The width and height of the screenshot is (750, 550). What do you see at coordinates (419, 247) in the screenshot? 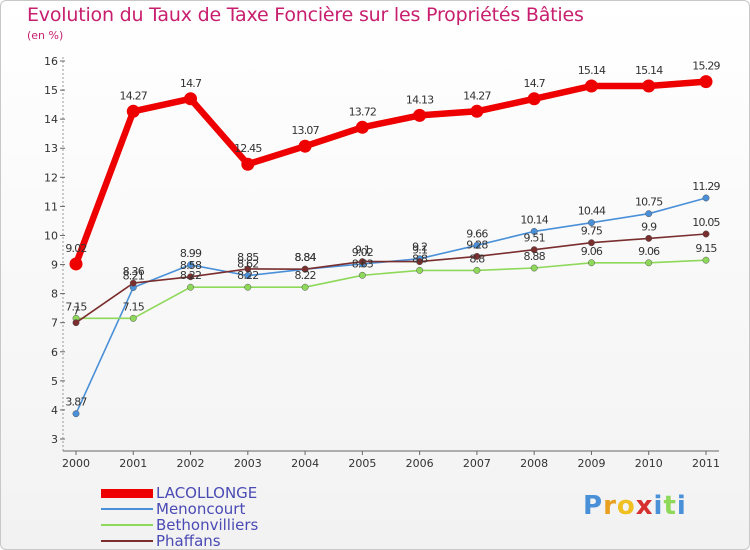
I see `data-label-menoncourt: 9.2` at bounding box center [419, 247].